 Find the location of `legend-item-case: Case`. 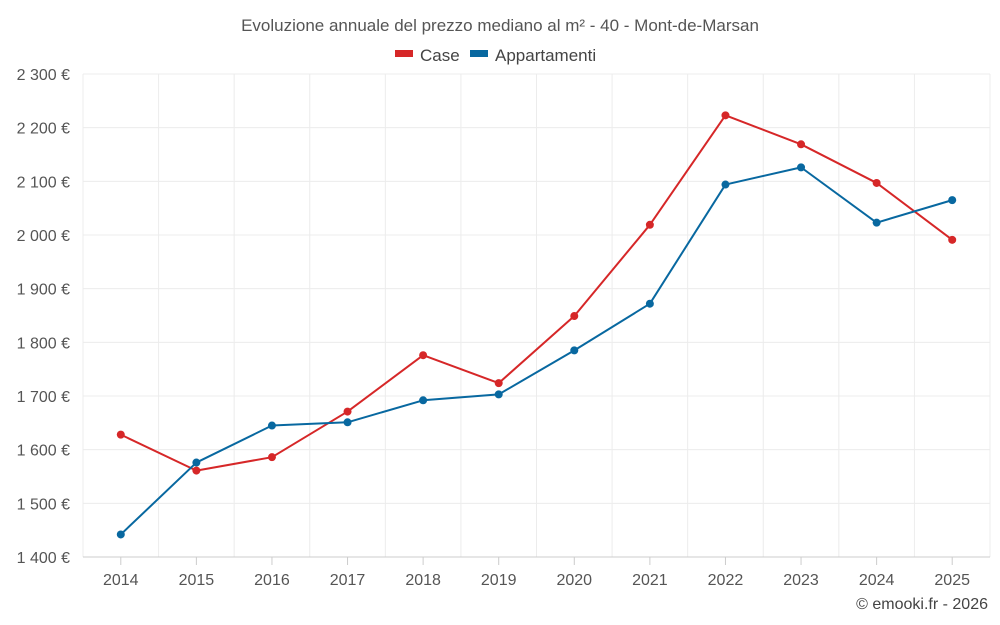

legend-item-case: Case is located at coordinates (427, 55).